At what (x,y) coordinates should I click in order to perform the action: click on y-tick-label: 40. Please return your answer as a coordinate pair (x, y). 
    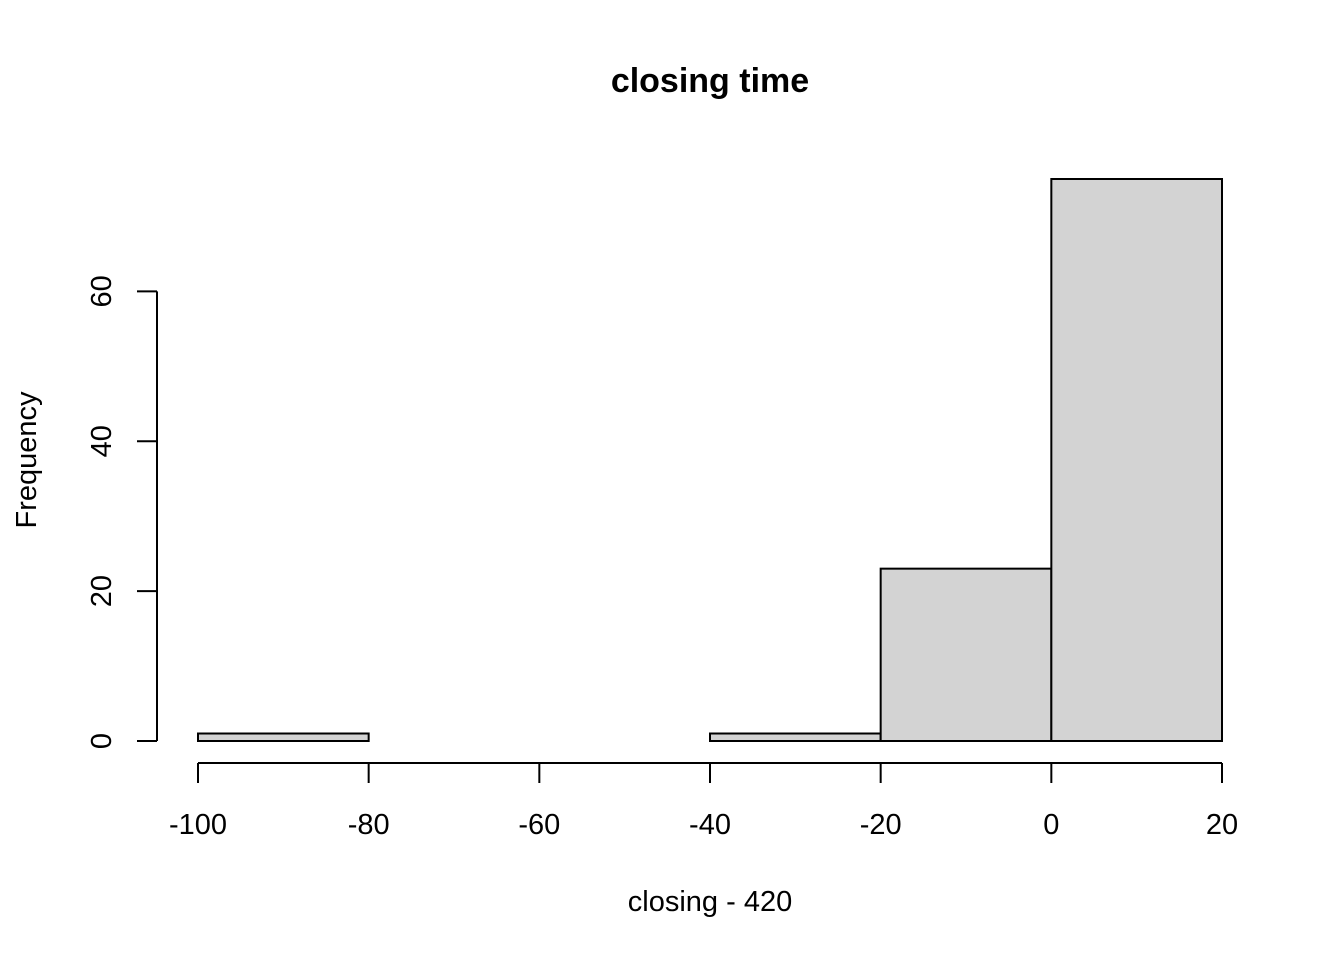
    Looking at the image, I should click on (102, 441).